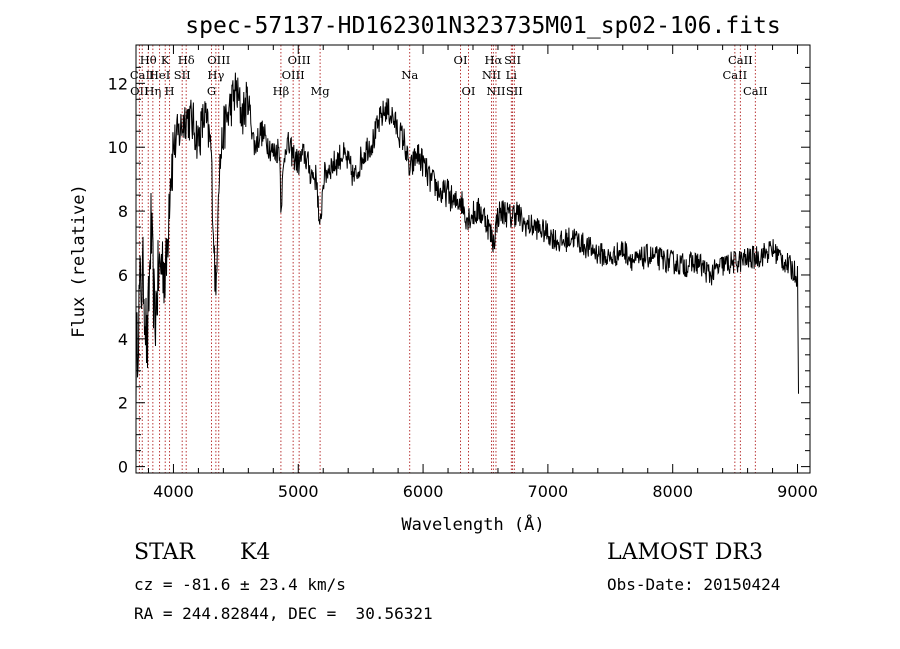 Image resolution: width=900 pixels, height=649 pixels. Describe the element at coordinates (123, 211) in the screenshot. I see `y-tick-label: 8` at that location.